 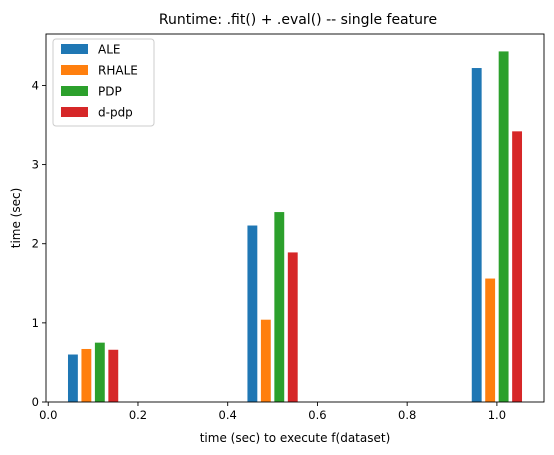 What do you see at coordinates (16, 218) in the screenshot?
I see `y-axis-label: time (sec)` at bounding box center [16, 218].